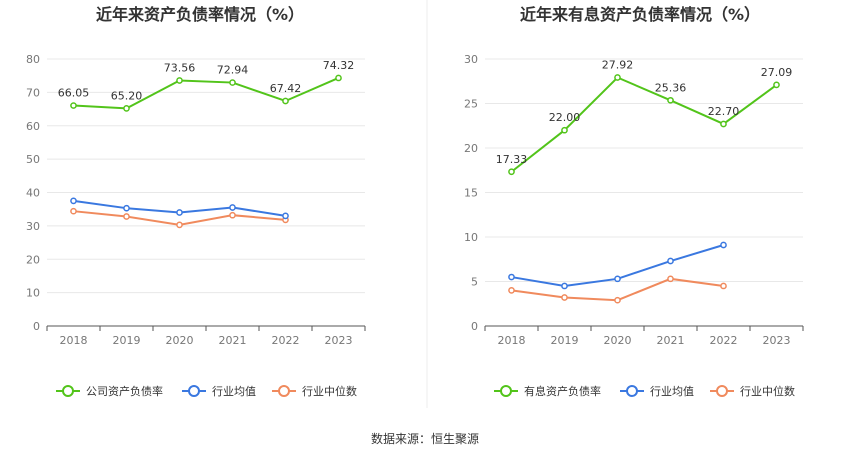 The image size is (850, 463). What do you see at coordinates (33, 159) in the screenshot?
I see `y-tick-label: 50` at bounding box center [33, 159].